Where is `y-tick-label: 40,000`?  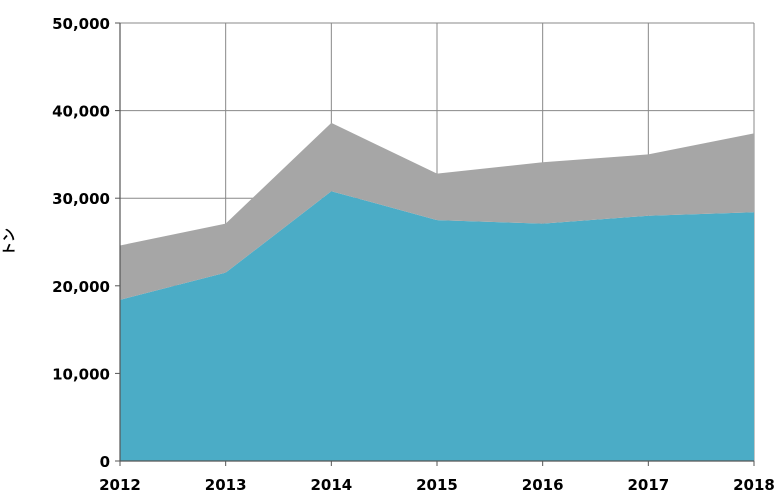 y-tick-label: 40,000 is located at coordinates (81, 112).